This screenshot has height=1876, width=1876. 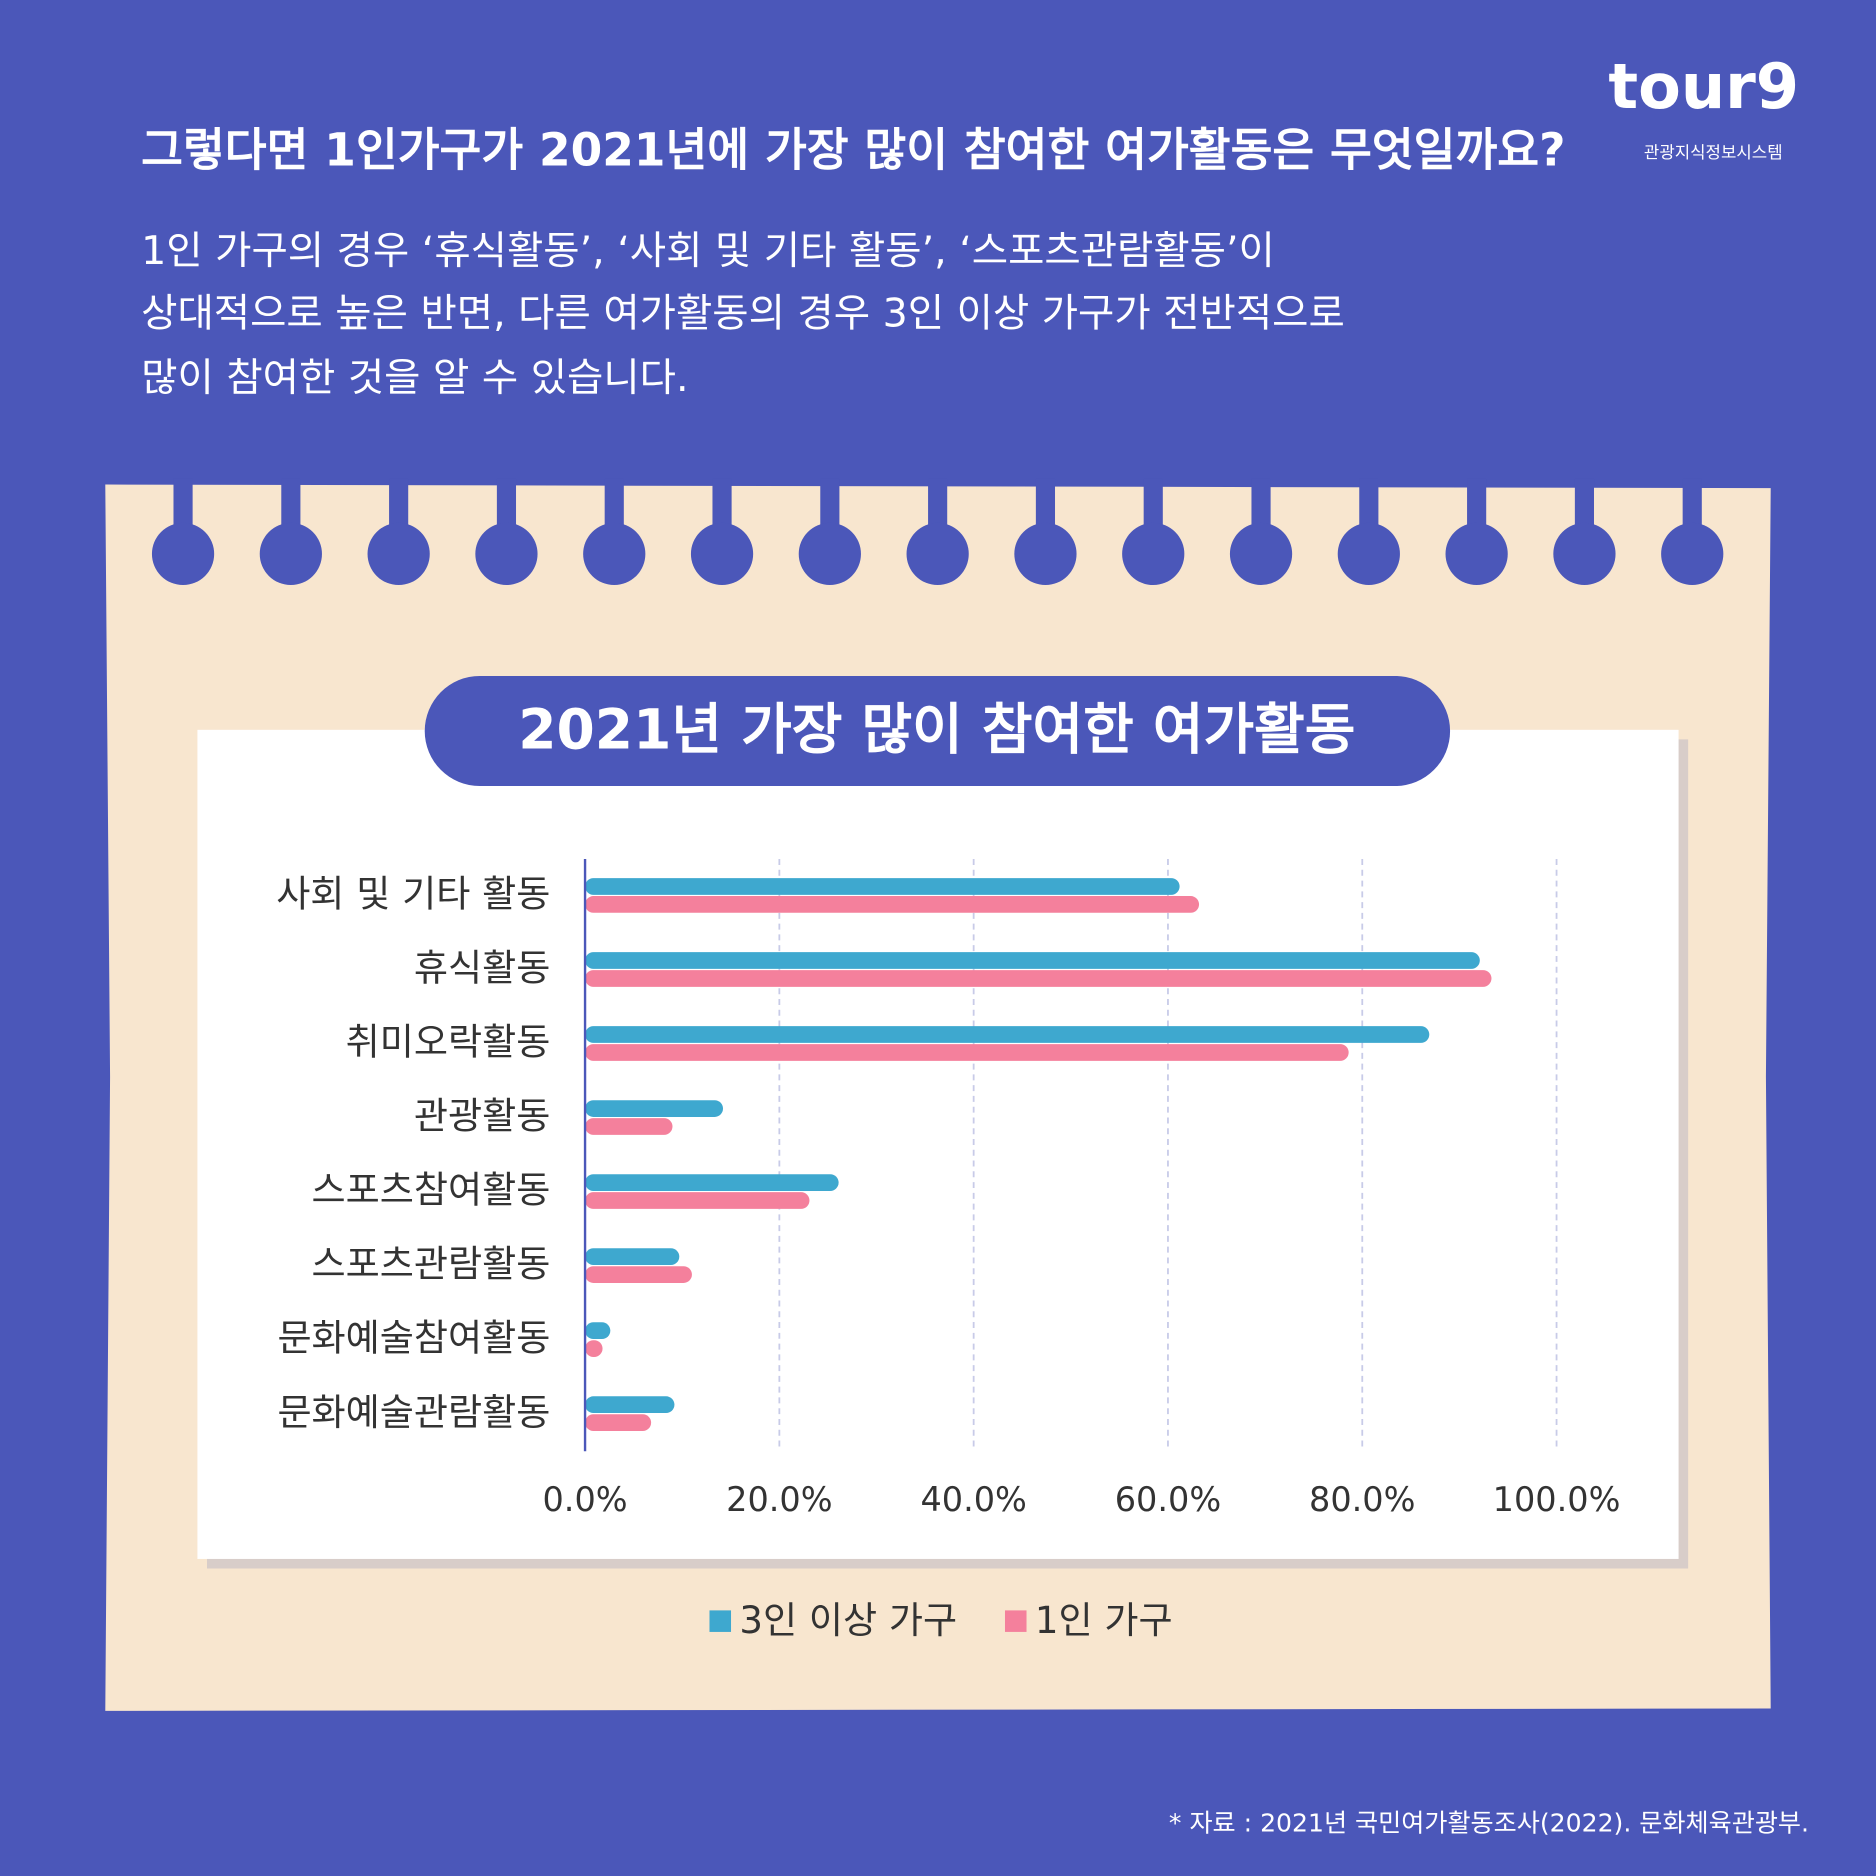 What do you see at coordinates (779, 1499) in the screenshot?
I see `x-tick-label: 20.0%` at bounding box center [779, 1499].